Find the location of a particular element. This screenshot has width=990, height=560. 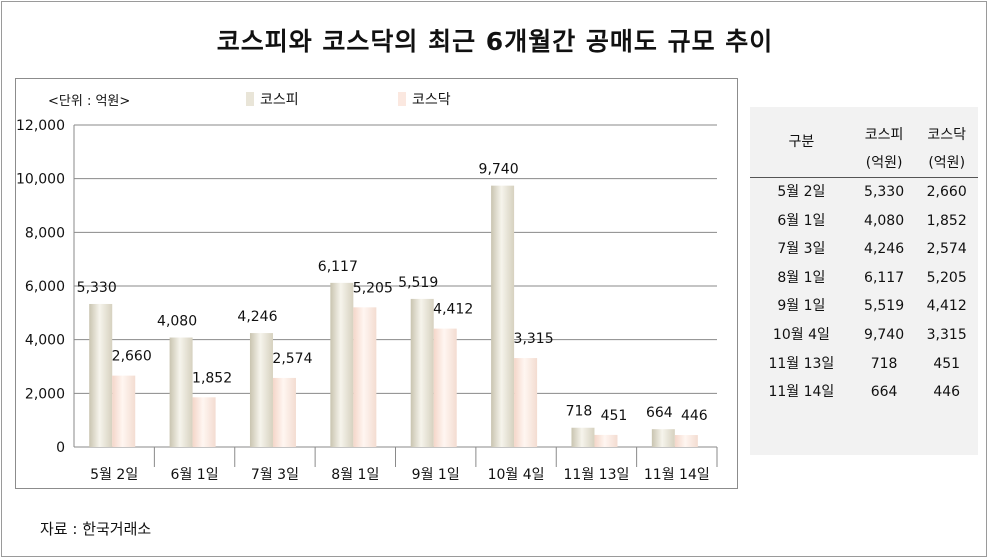

x-tick-label: 6월 1일 is located at coordinates (195, 475).